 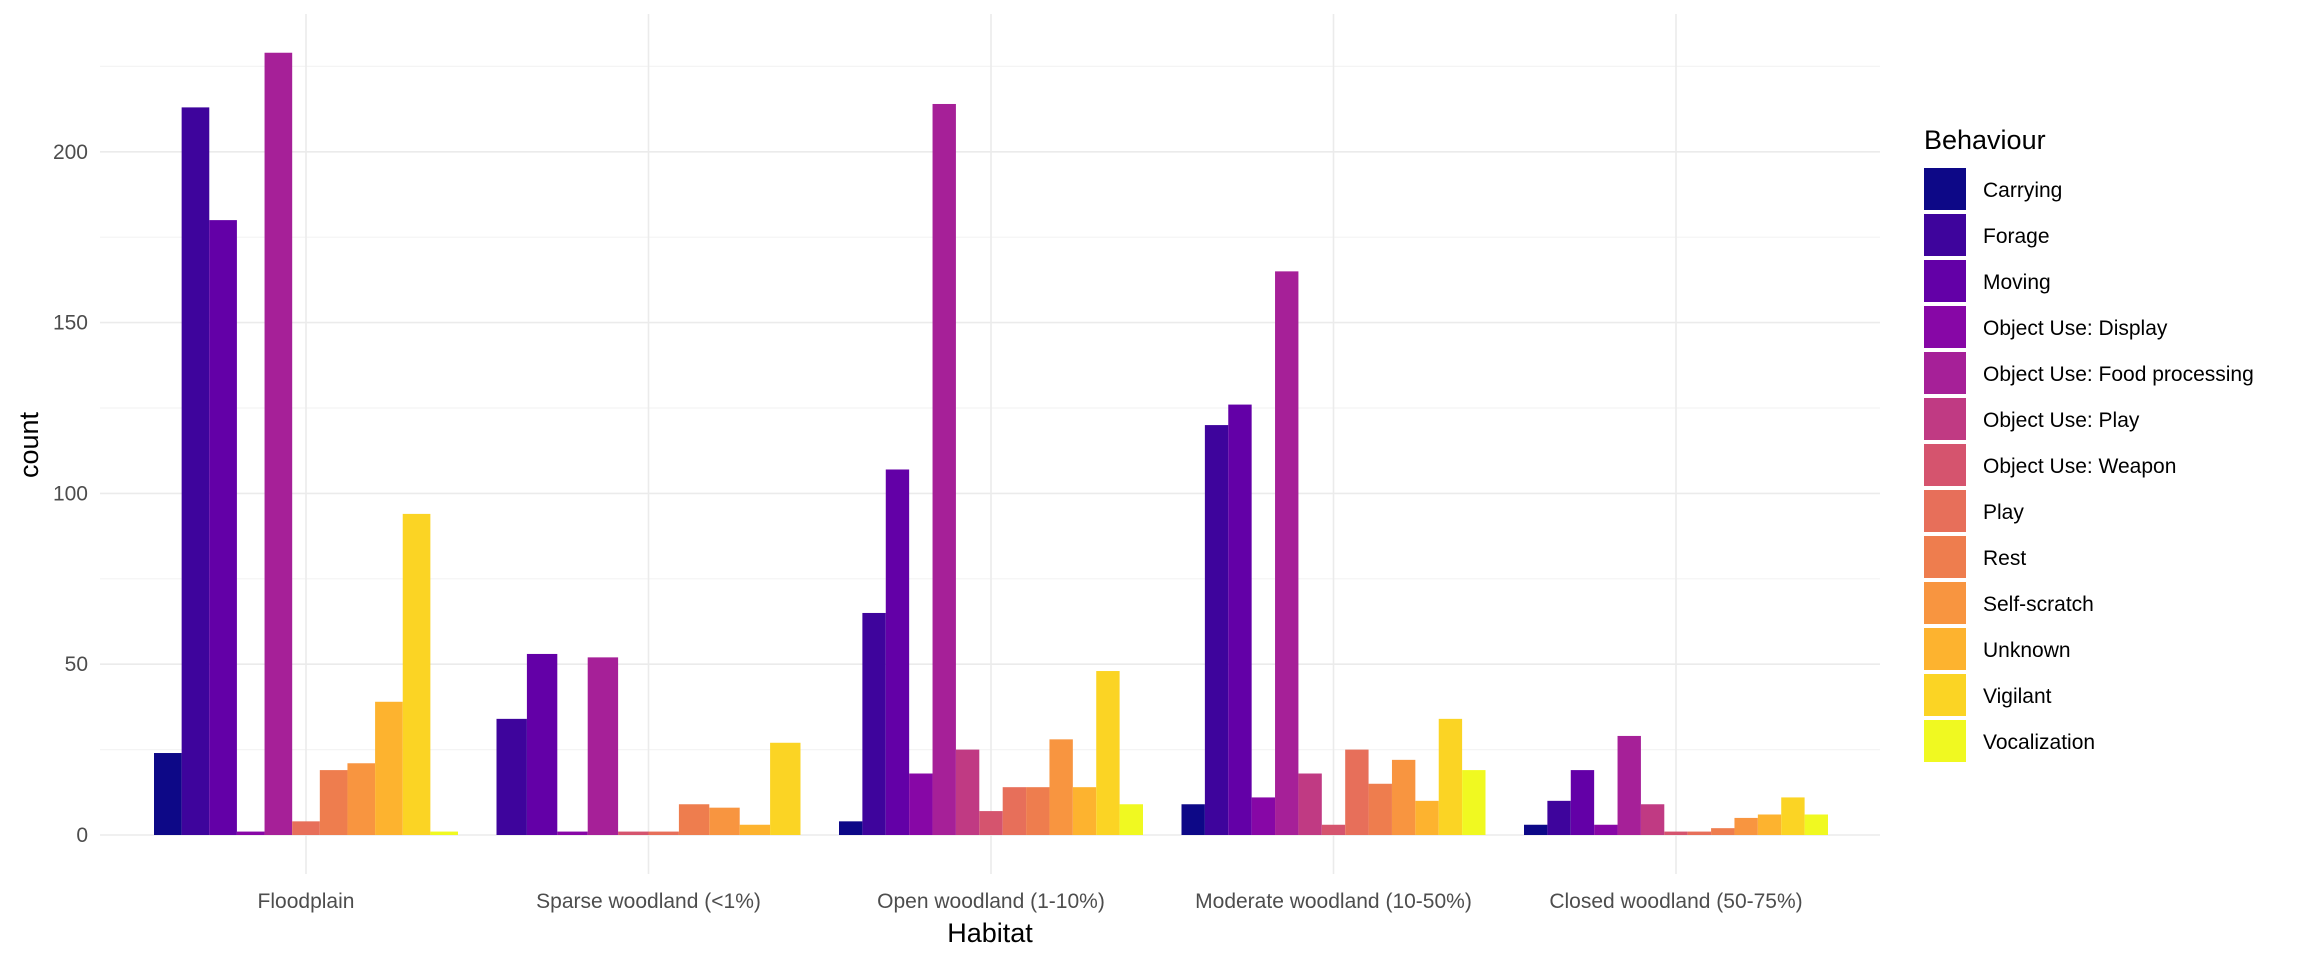 I want to click on y-axis-title: count, so click(x=29, y=444).